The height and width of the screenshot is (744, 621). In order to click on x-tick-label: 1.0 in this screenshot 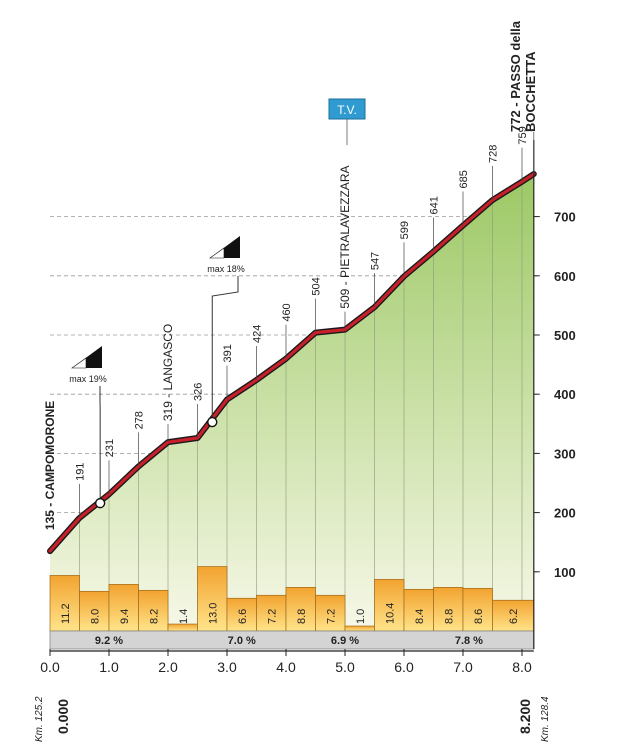, I will do `click(109, 667)`.